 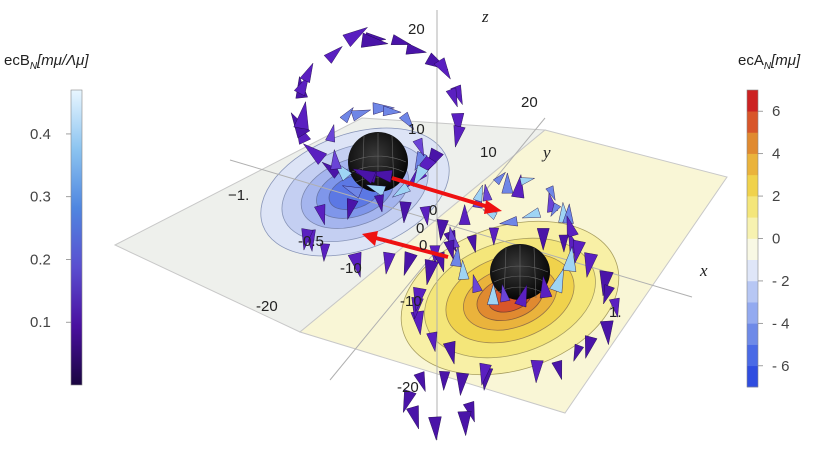 What do you see at coordinates (529, 102) in the screenshot?
I see `y-tick: 20` at bounding box center [529, 102].